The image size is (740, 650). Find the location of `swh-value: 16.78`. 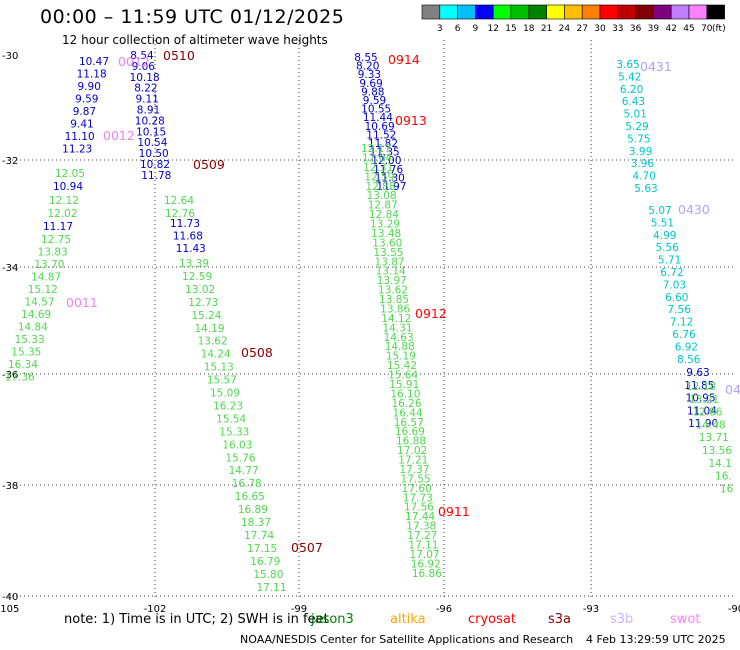

swh-value: 16.78 is located at coordinates (247, 484).